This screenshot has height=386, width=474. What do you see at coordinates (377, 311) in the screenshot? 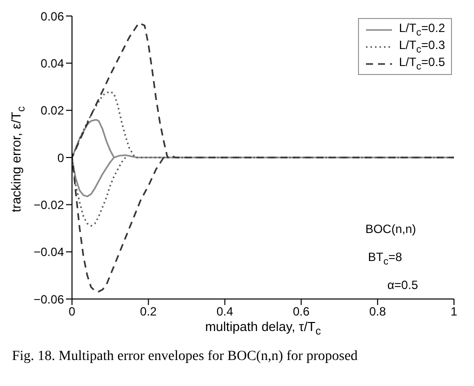
I see `x-tick-label: 0.8` at bounding box center [377, 311].